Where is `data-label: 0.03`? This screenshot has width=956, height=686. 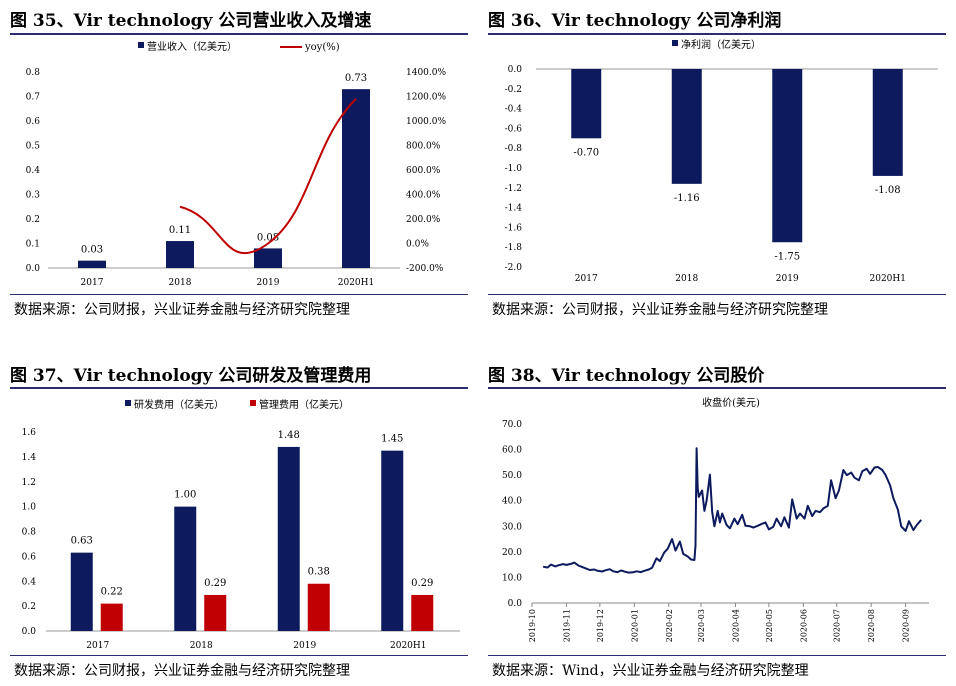 data-label: 0.03 is located at coordinates (92, 250).